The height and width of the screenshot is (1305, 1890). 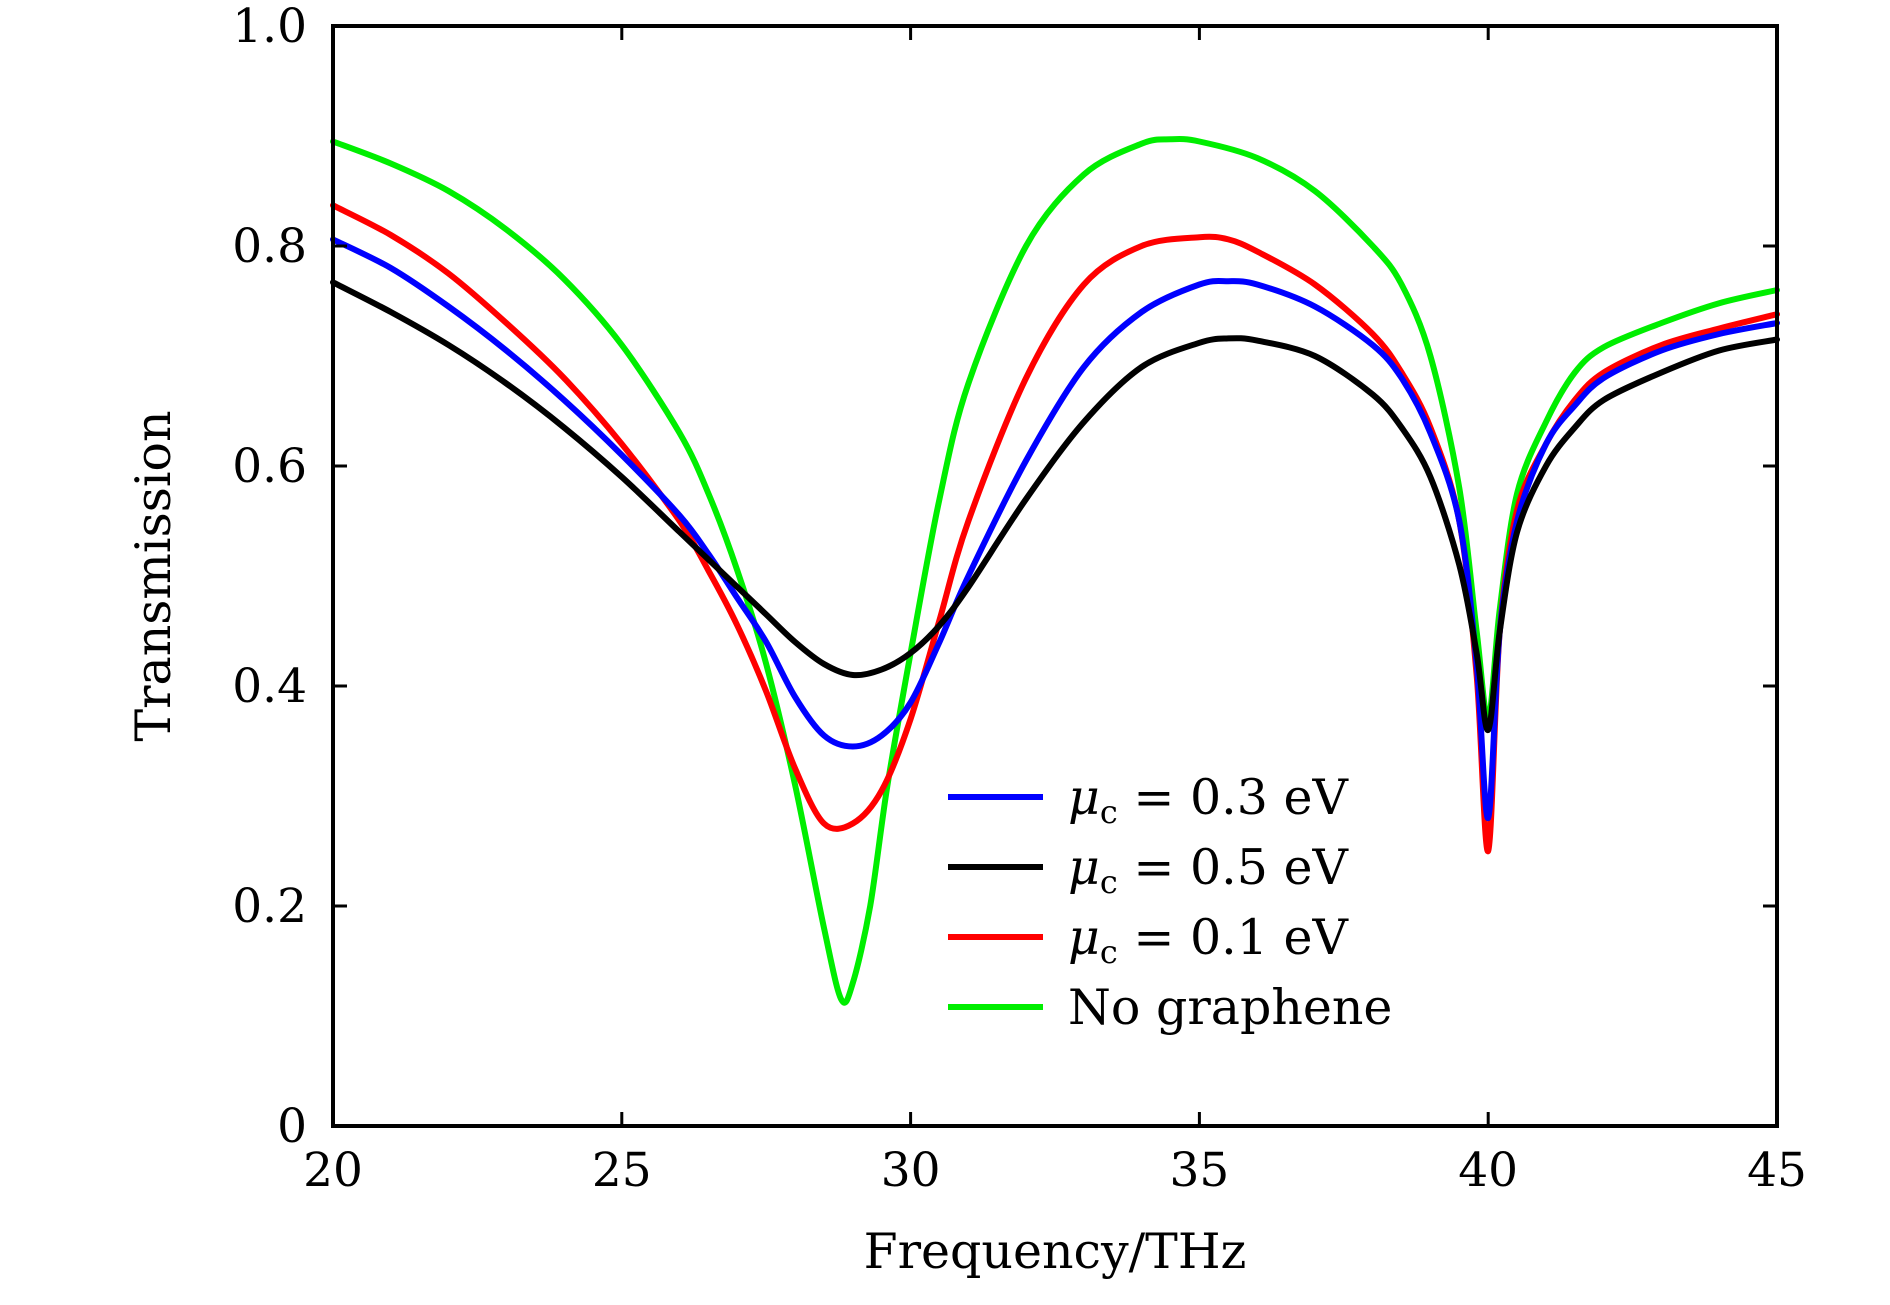 I want to click on y-tick-label: 0.4, so click(x=269, y=686).